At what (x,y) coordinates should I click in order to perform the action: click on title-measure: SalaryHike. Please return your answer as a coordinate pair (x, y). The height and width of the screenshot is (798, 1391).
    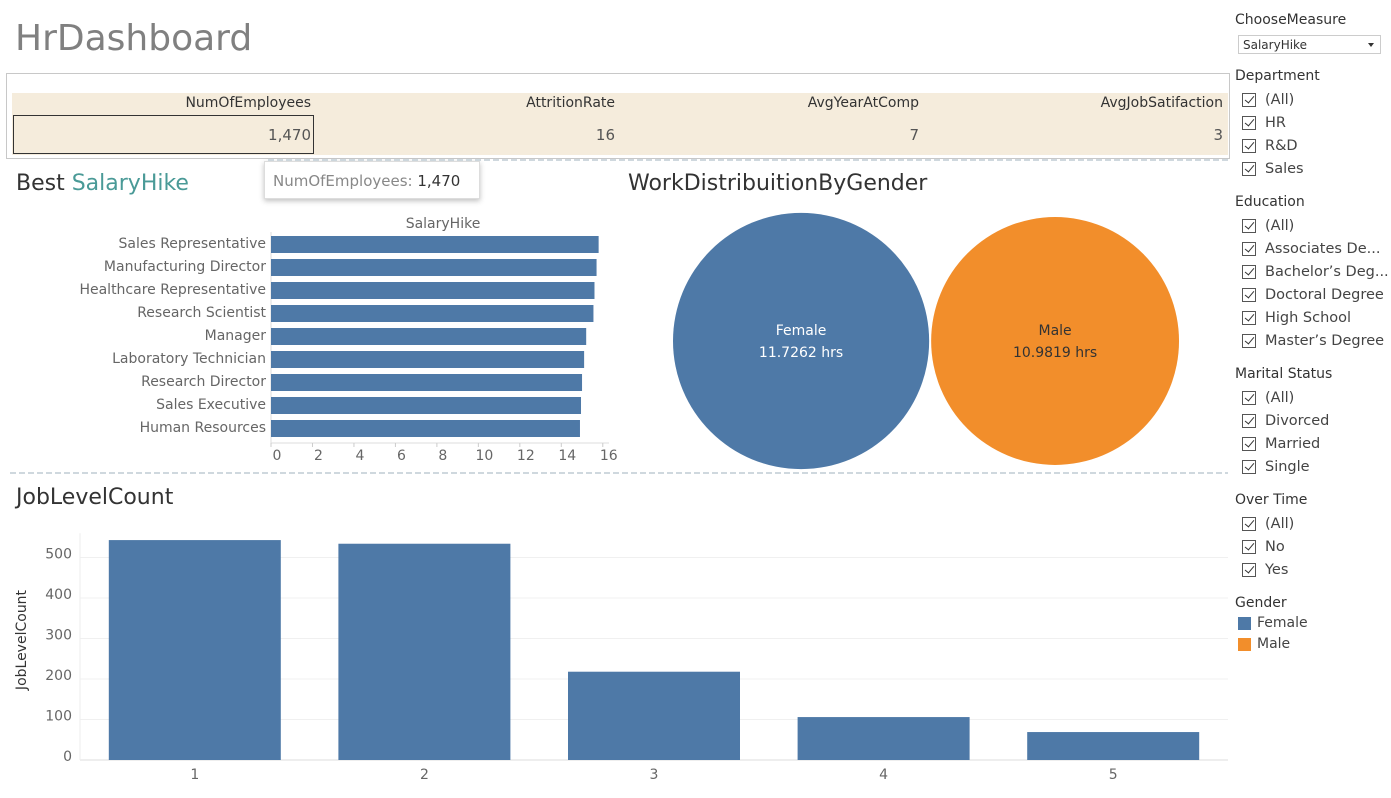
    Looking at the image, I should click on (130, 183).